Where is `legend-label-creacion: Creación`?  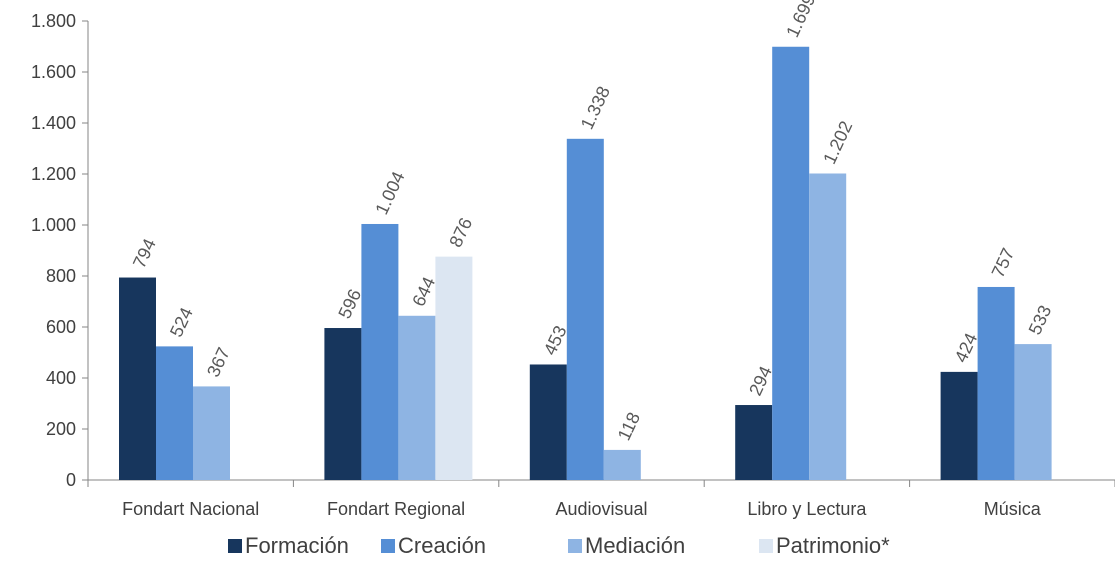 legend-label-creacion: Creación is located at coordinates (442, 545).